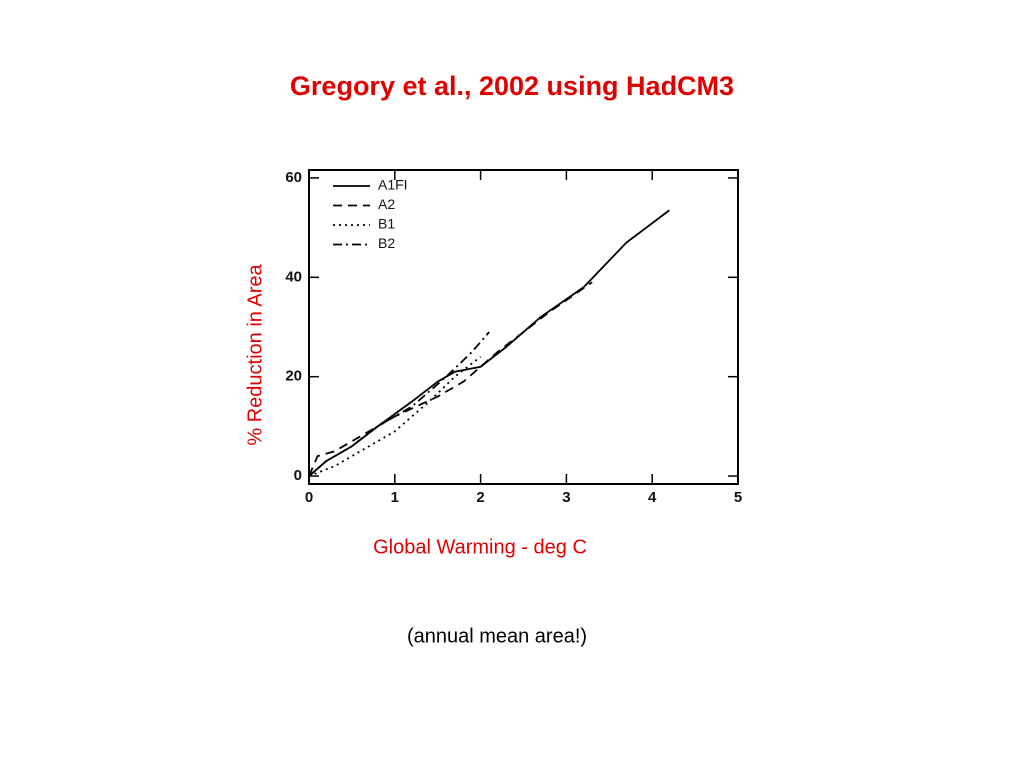  What do you see at coordinates (480, 497) in the screenshot?
I see `x-tick-label: 2` at bounding box center [480, 497].